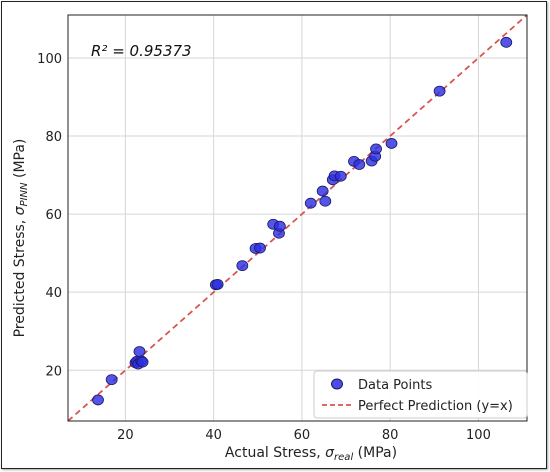 The height and width of the screenshot is (472, 550). What do you see at coordinates (53, 371) in the screenshot?
I see `y-tick-label: 20` at bounding box center [53, 371].